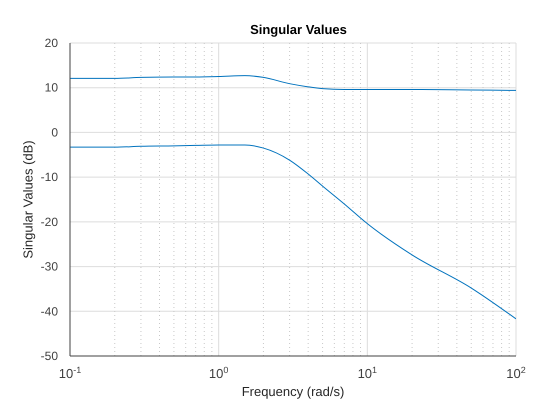 Image resolution: width=560 pixels, height=420 pixels. I want to click on y-tick-label: -20, so click(49, 221).